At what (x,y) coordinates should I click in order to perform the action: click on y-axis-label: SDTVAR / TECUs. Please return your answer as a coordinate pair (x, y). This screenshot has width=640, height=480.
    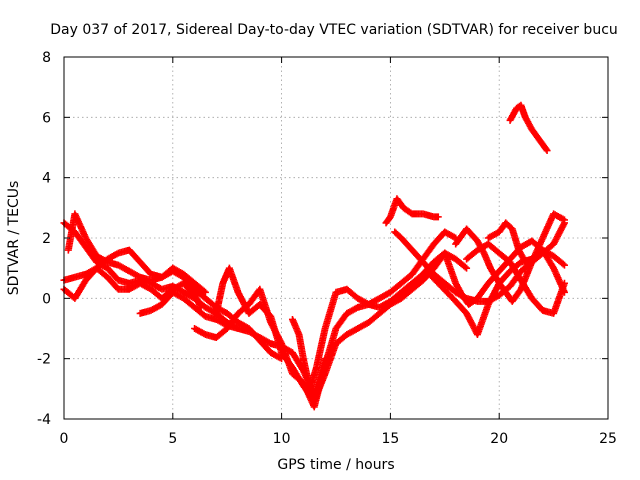
    Looking at the image, I should click on (14, 238).